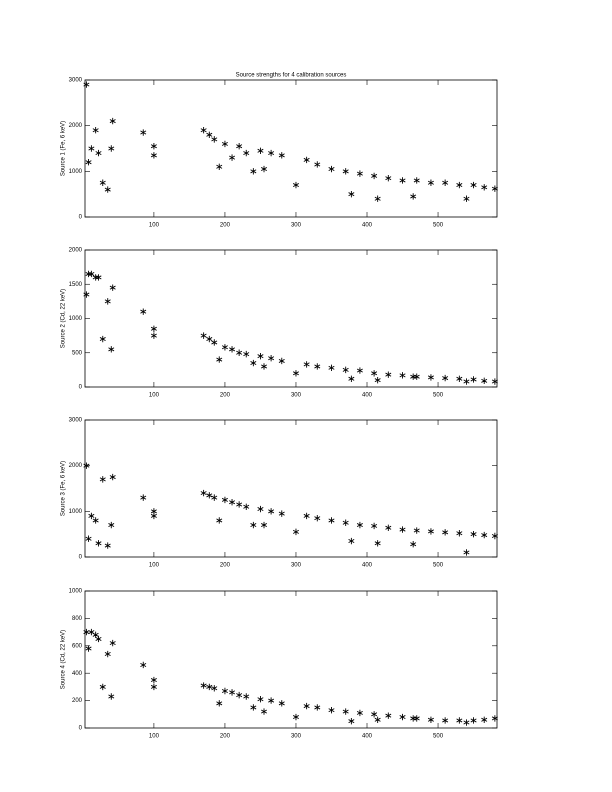  What do you see at coordinates (64, 148) in the screenshot?
I see `y-axis-label: Source 1 (Fe, 6 keV)` at bounding box center [64, 148].